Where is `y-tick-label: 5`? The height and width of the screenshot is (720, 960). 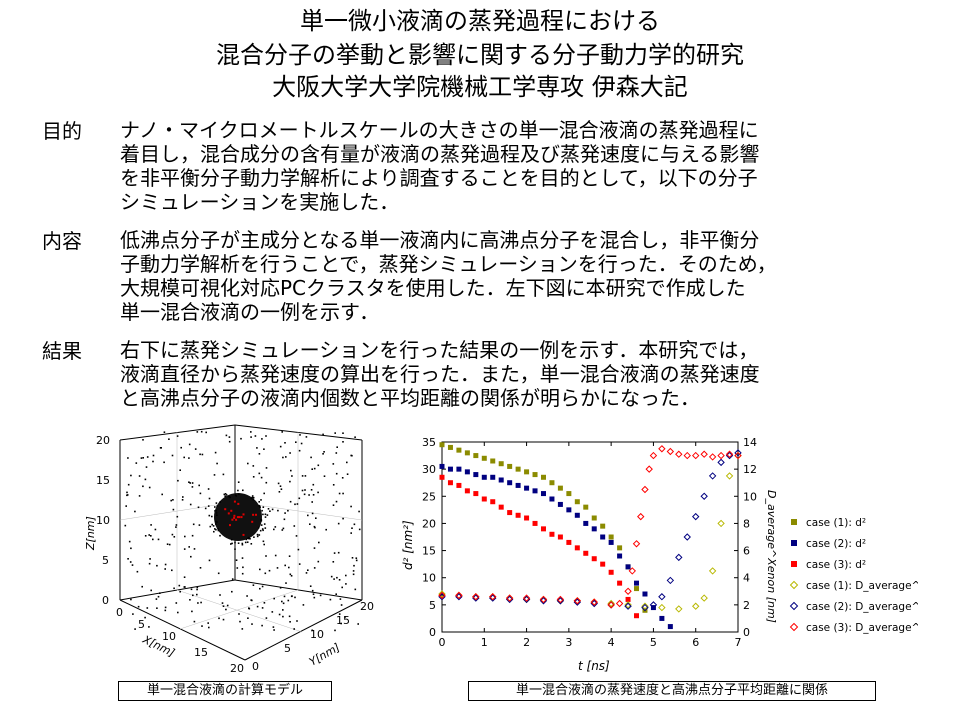
y-tick-label: 5 is located at coordinates (432, 605).